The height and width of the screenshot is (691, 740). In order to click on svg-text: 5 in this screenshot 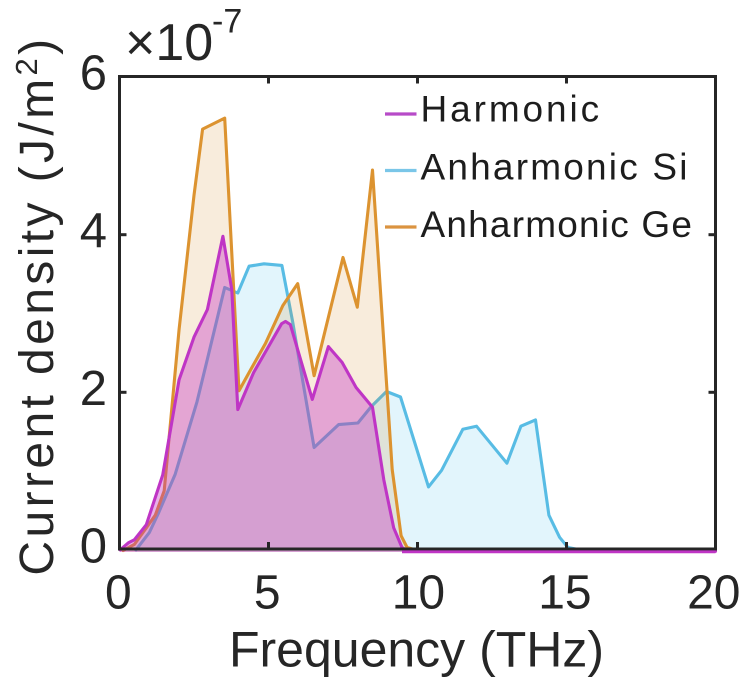, I will do `click(267, 593)`.